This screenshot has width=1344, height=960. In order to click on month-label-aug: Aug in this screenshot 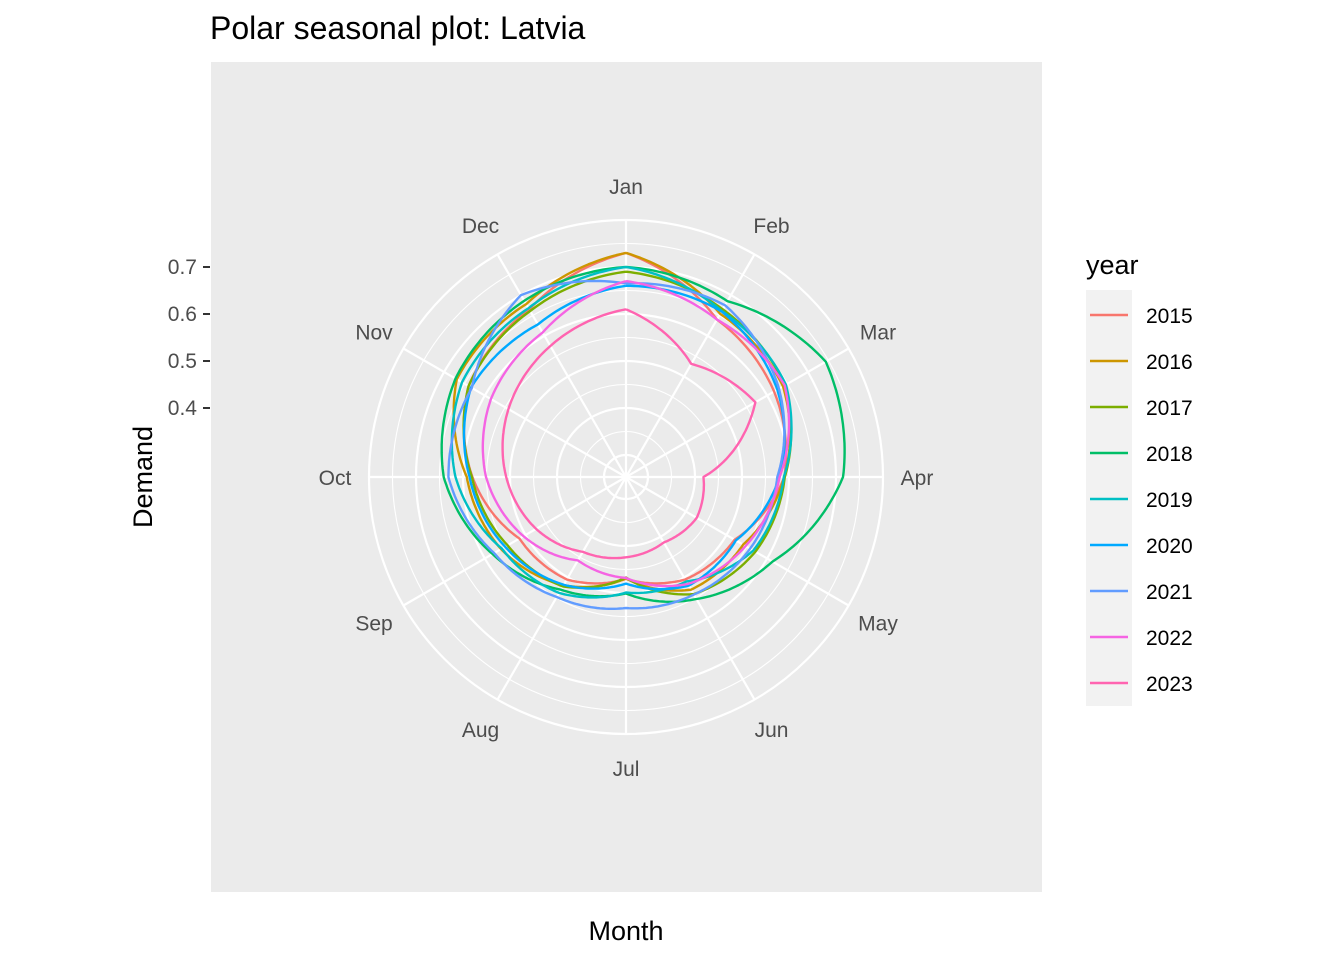, I will do `click(480, 730)`.